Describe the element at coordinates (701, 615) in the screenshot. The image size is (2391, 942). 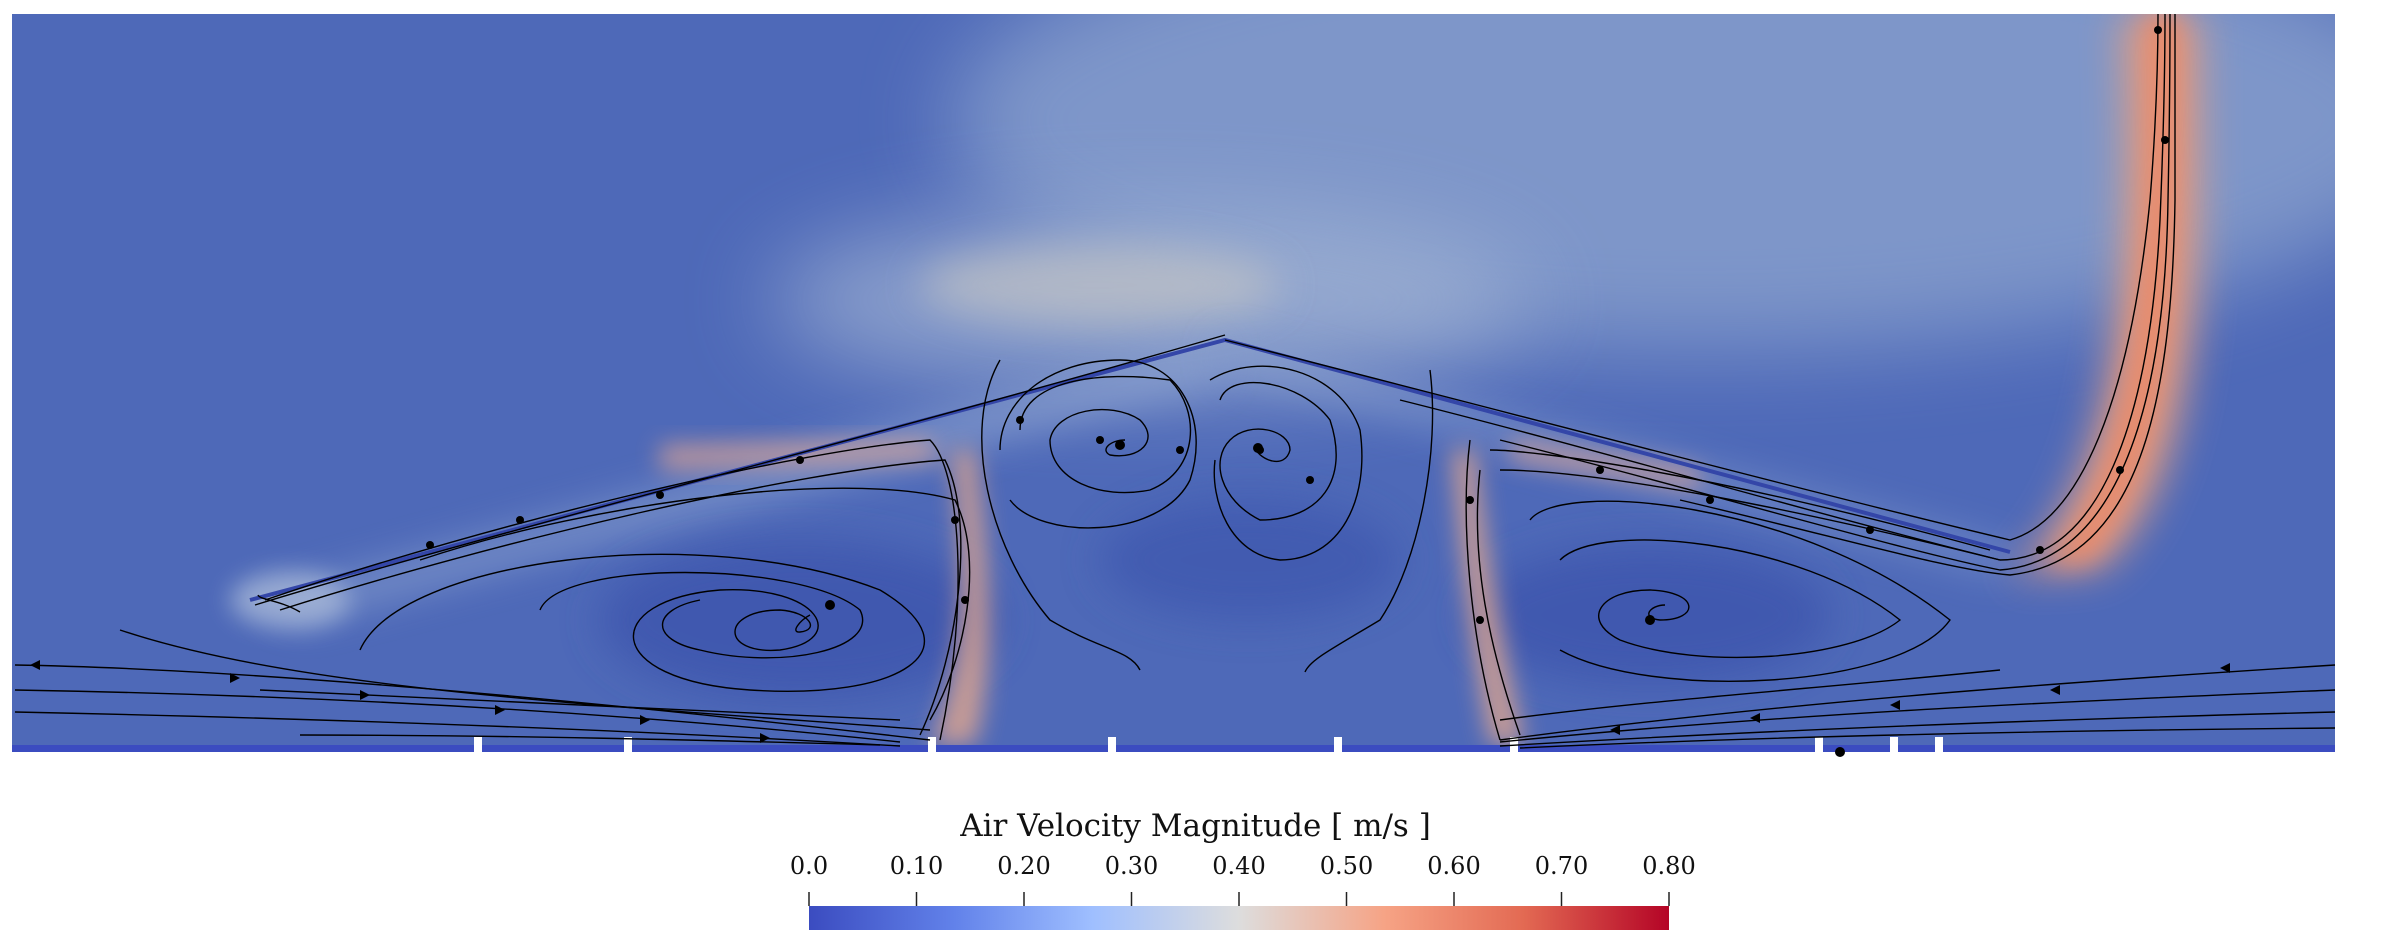
I see `vortex-left-ring` at that location.